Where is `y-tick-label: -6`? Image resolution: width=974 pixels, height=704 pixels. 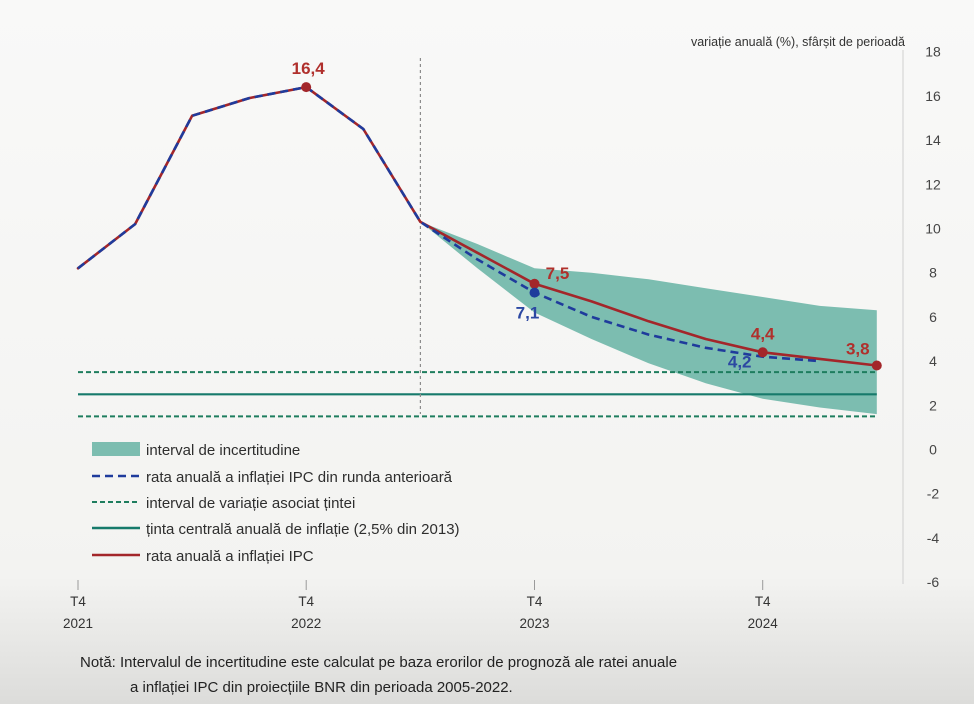 y-tick-label: -6 is located at coordinates (933, 582).